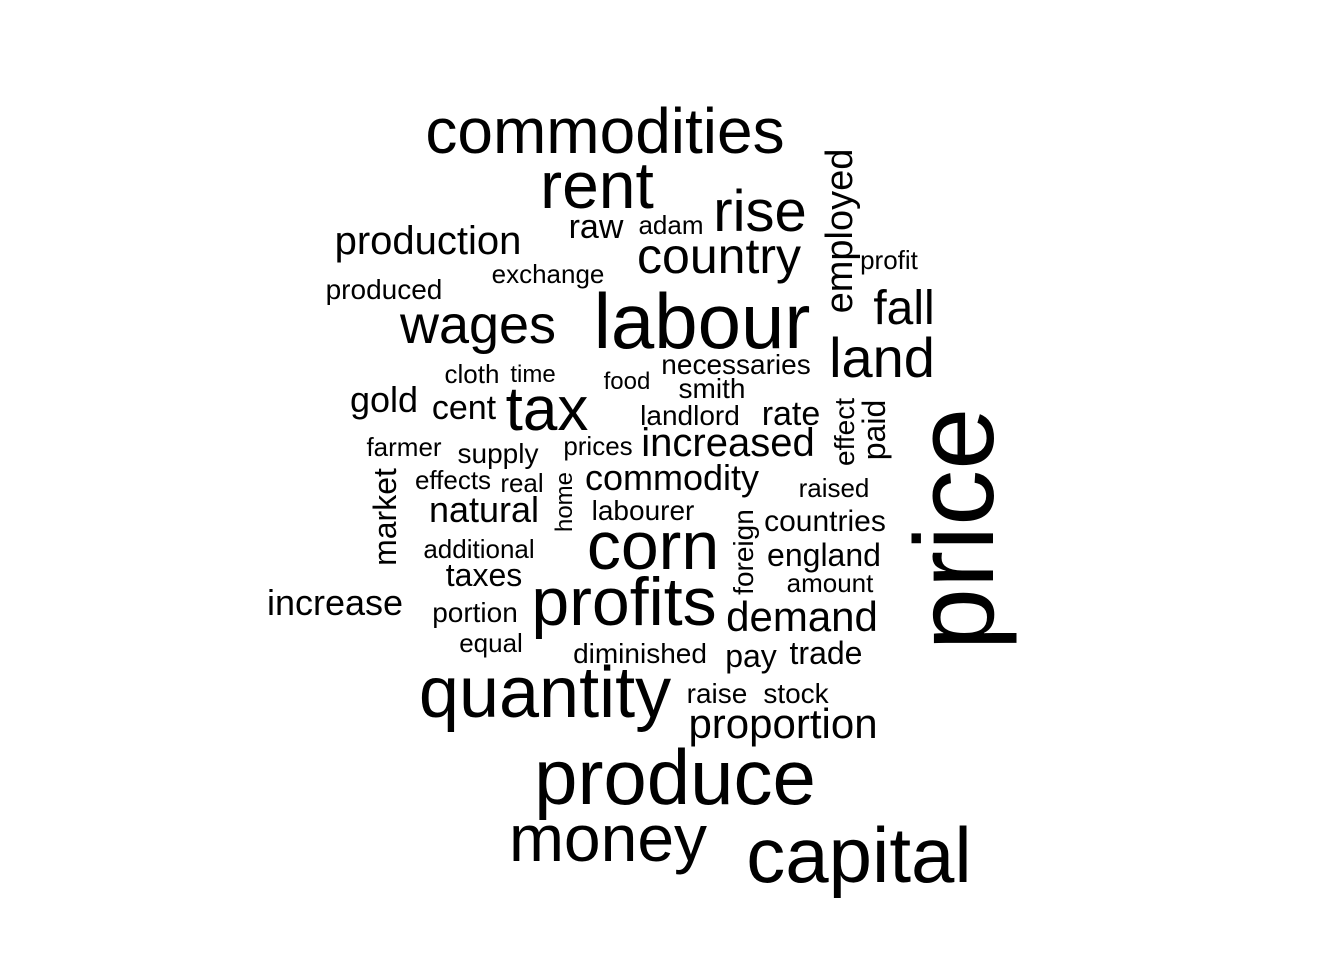 This screenshot has height=960, width=1344. I want to click on word-labour: labour, so click(702, 321).